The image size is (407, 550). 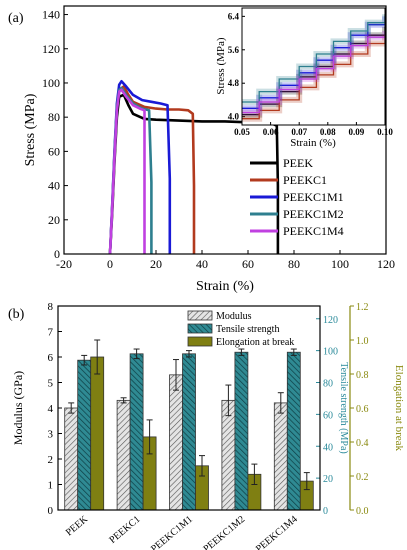 I want to click on inset-x-tick-label: 0.07, so click(x=299, y=132).